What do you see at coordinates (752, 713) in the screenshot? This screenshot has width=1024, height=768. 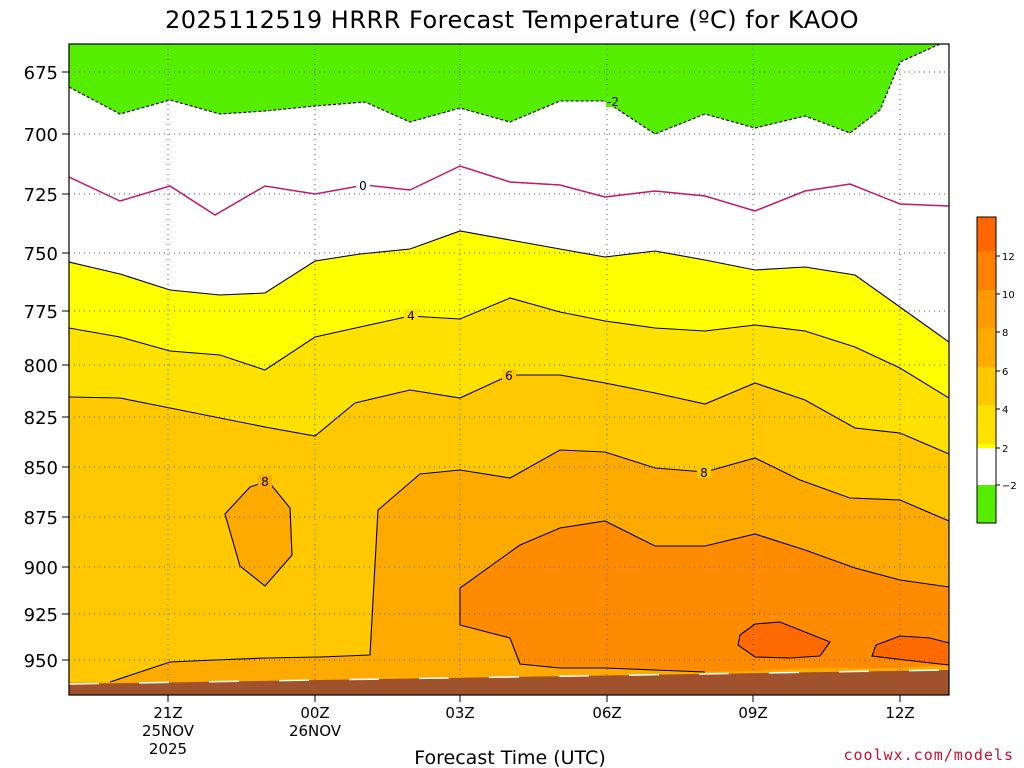 I see `x-tick-label: 09Z` at bounding box center [752, 713].